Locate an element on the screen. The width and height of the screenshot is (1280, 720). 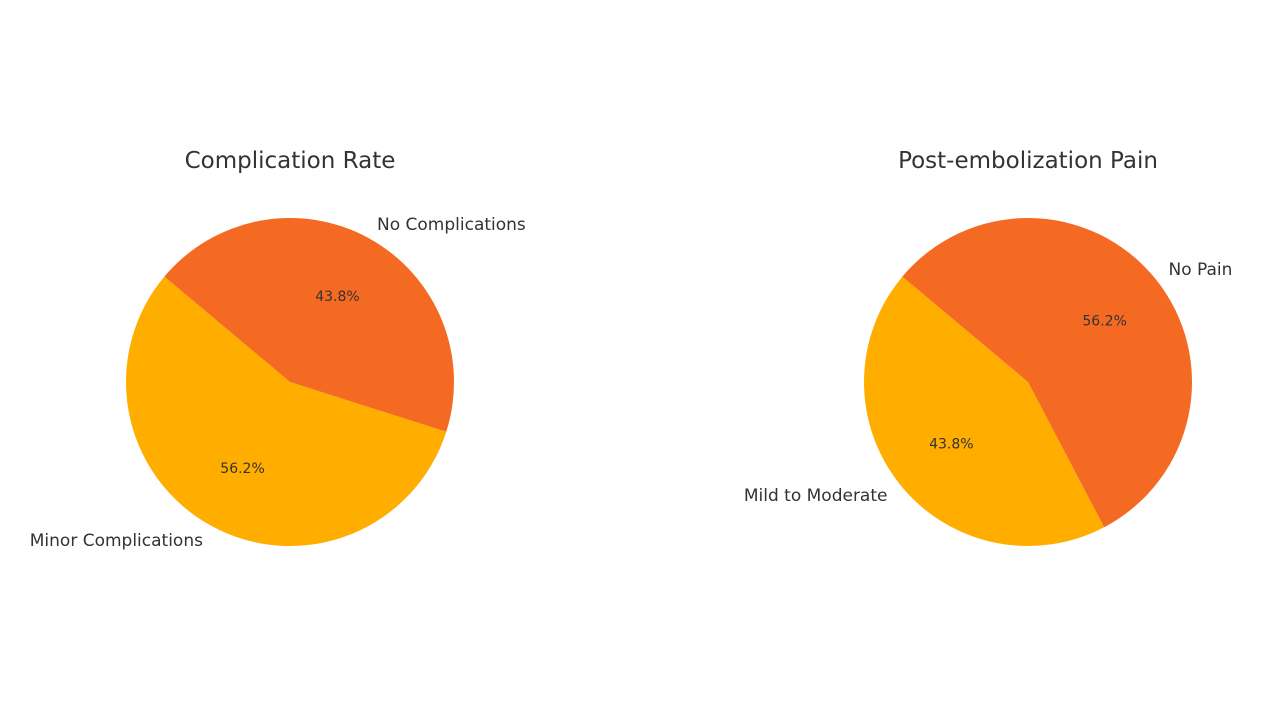
pie-slice-minor-complications is located at coordinates (286, 411).